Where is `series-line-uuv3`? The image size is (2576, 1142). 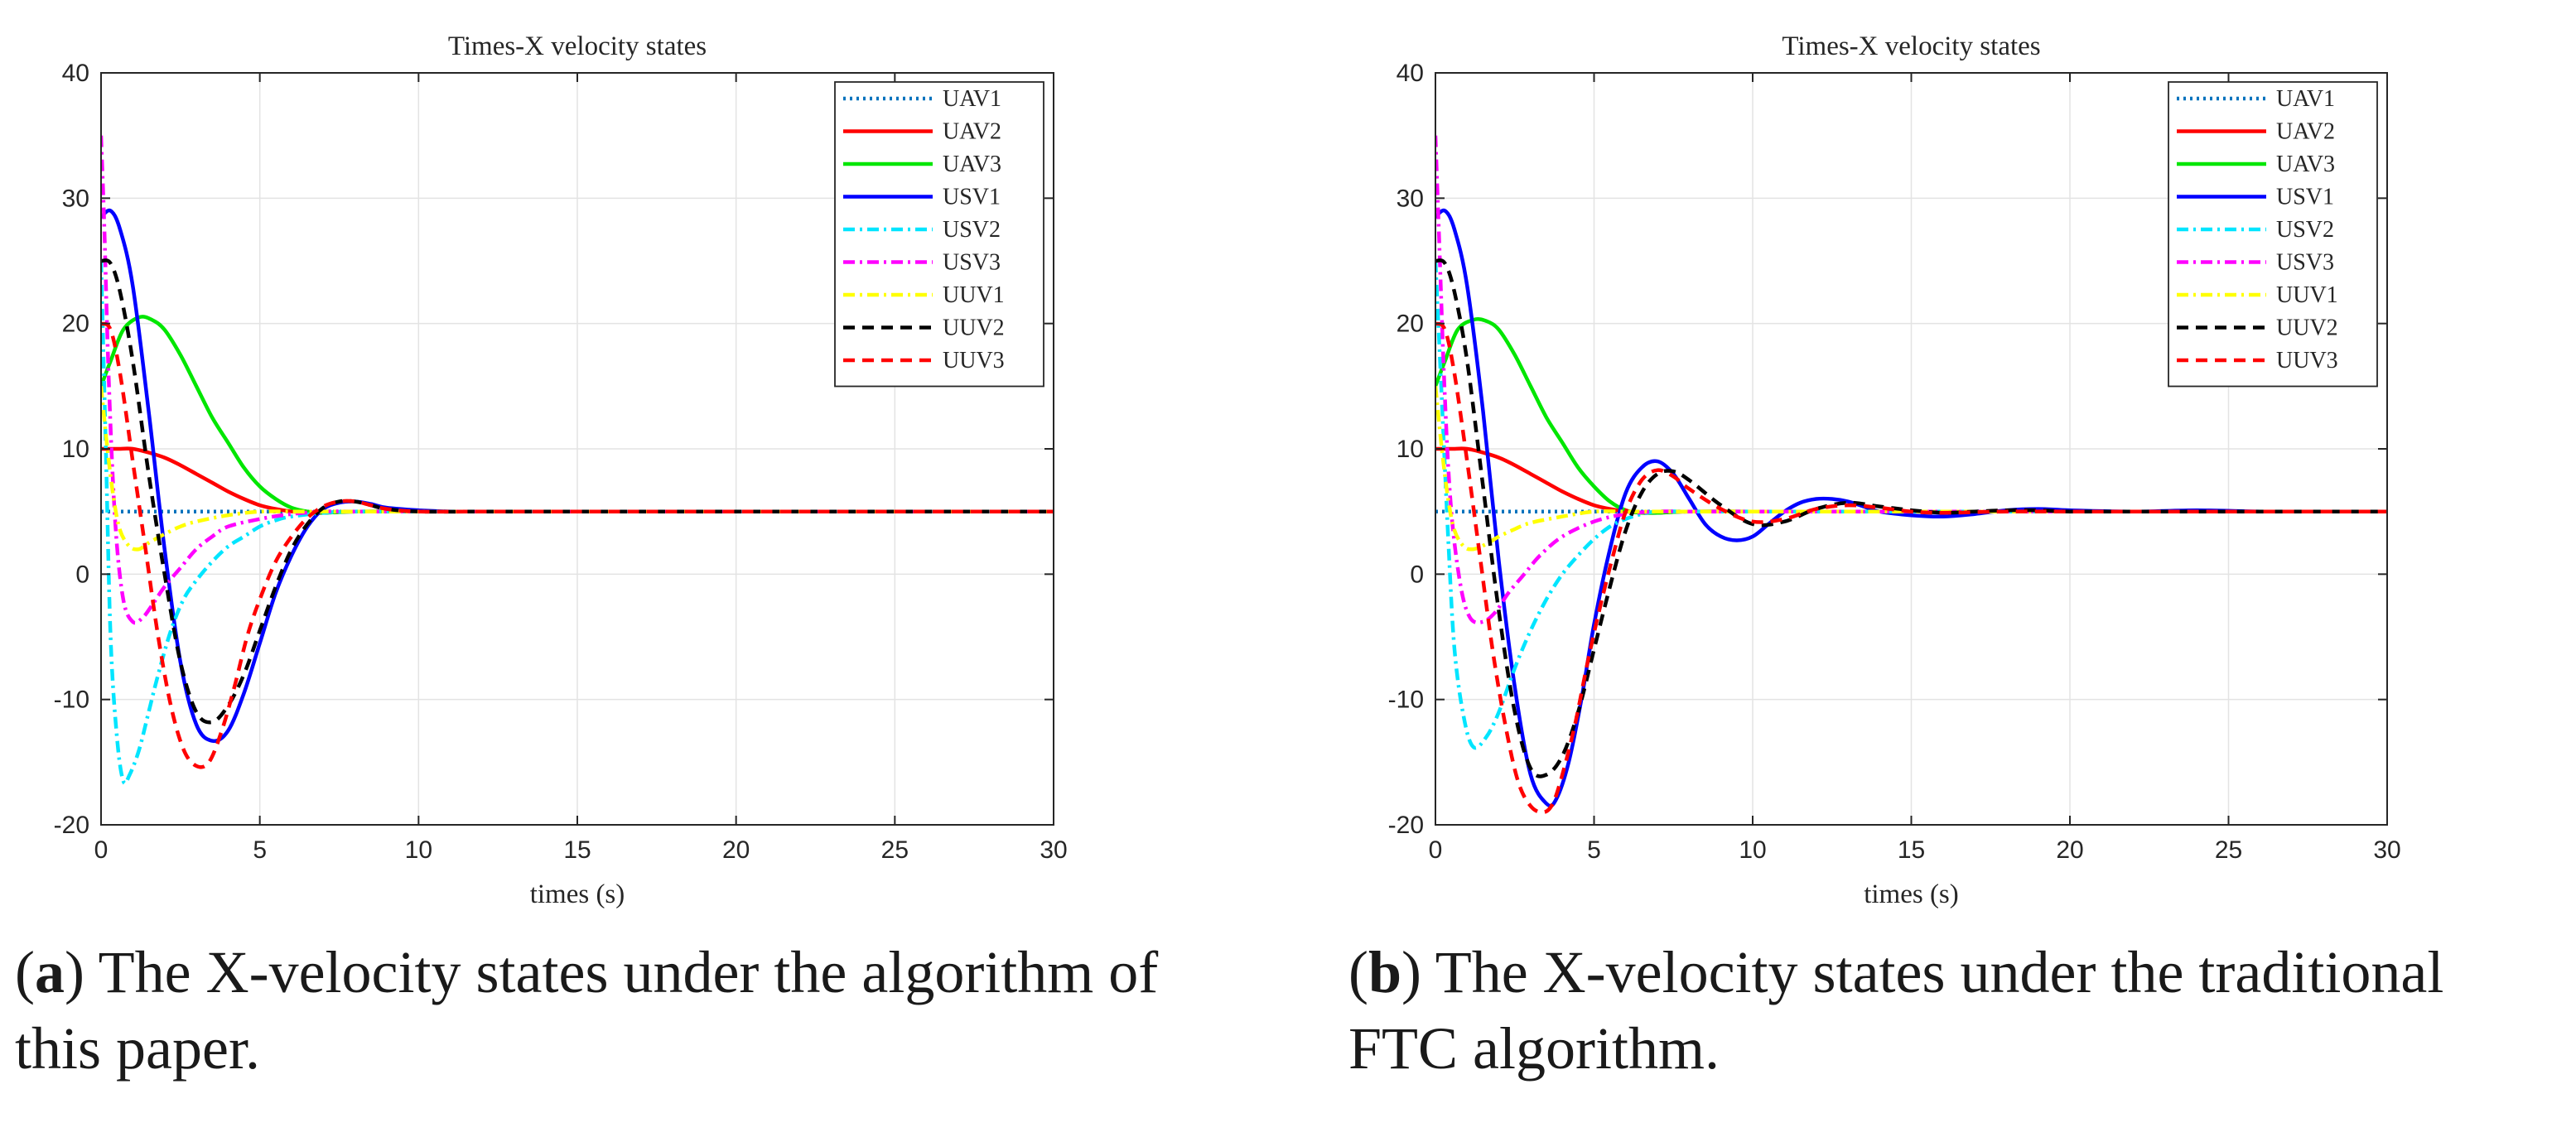 series-line-uuv3 is located at coordinates (577, 545).